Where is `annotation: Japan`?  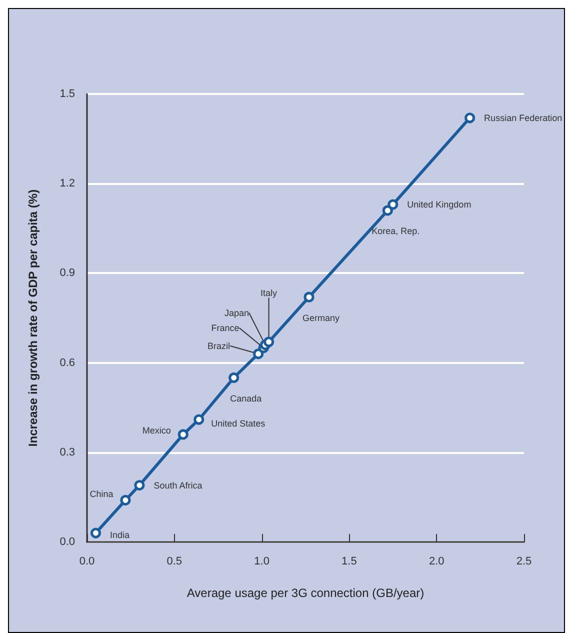 annotation: Japan is located at coordinates (237, 313).